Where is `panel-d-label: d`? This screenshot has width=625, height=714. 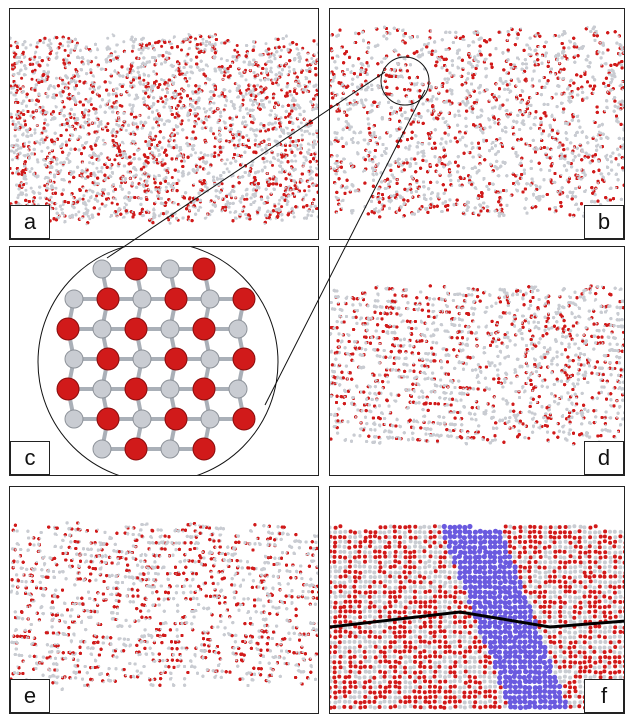 panel-d-label: d is located at coordinates (604, 458).